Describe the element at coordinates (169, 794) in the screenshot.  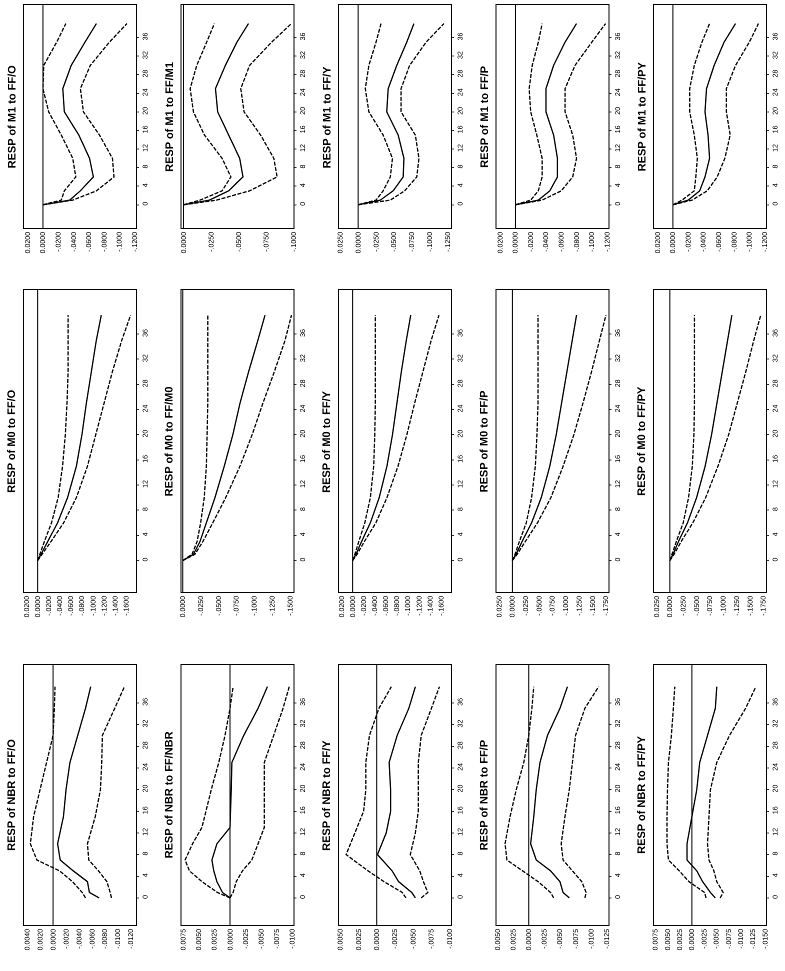
I see `text: RESP of NBR to FF/NBR` at that location.